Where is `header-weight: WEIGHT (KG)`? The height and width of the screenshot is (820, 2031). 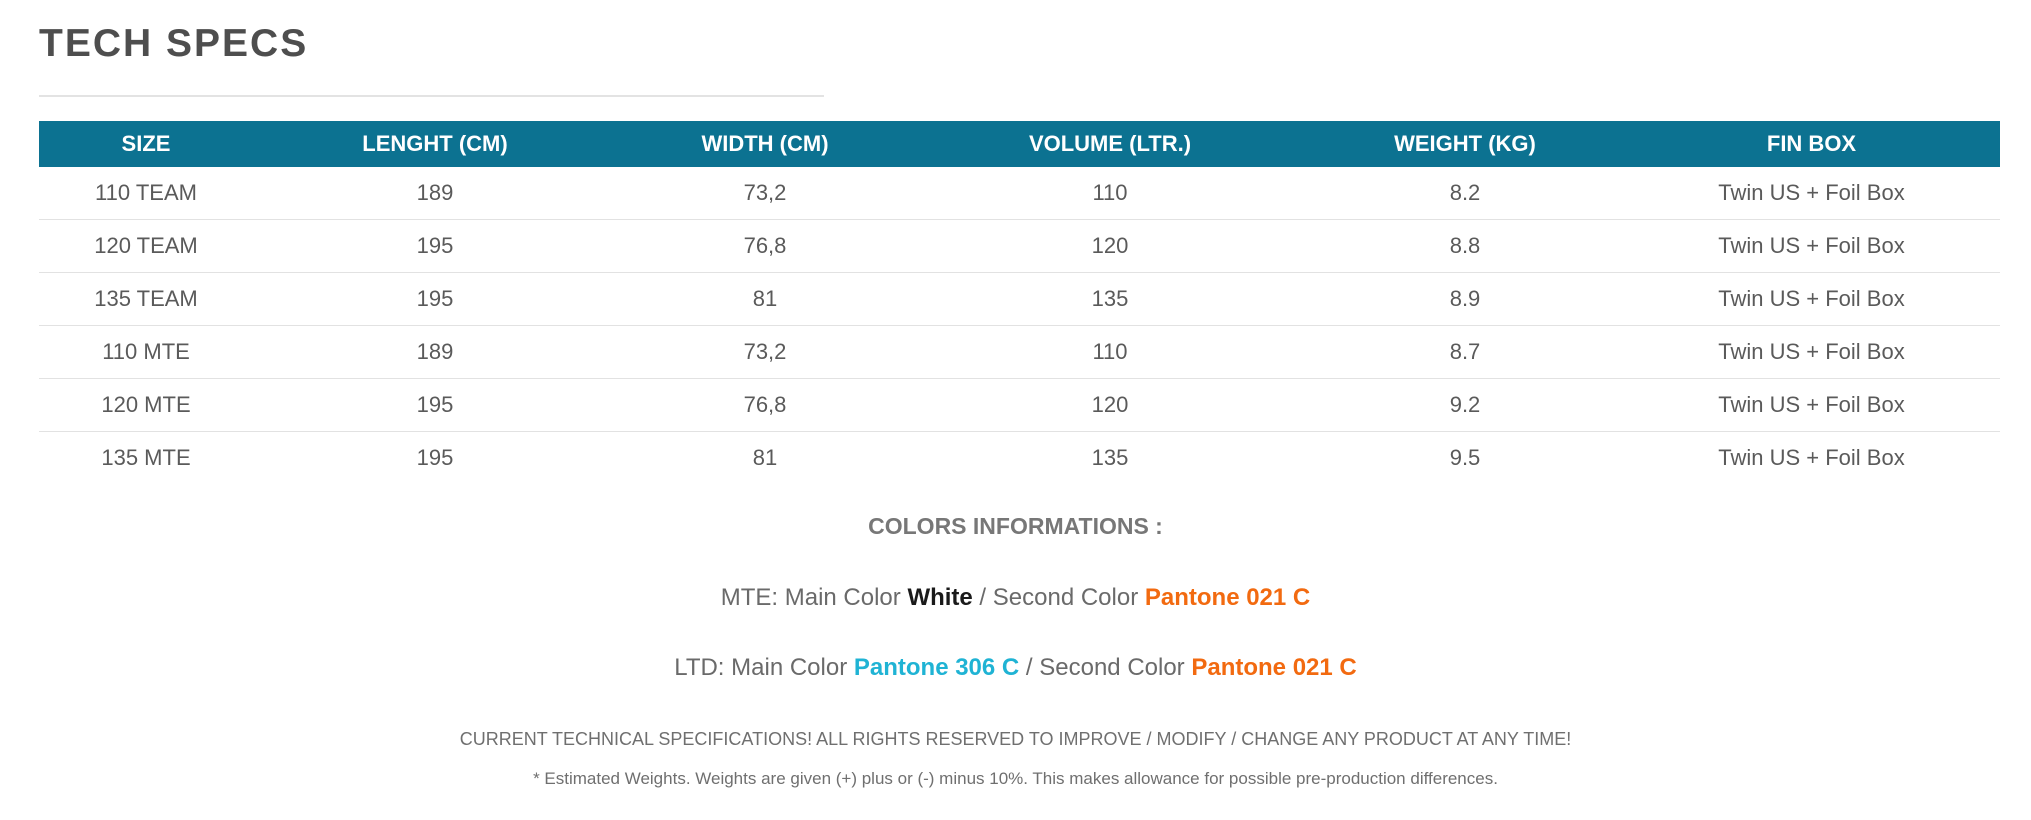 header-weight: WEIGHT (KG) is located at coordinates (1465, 144).